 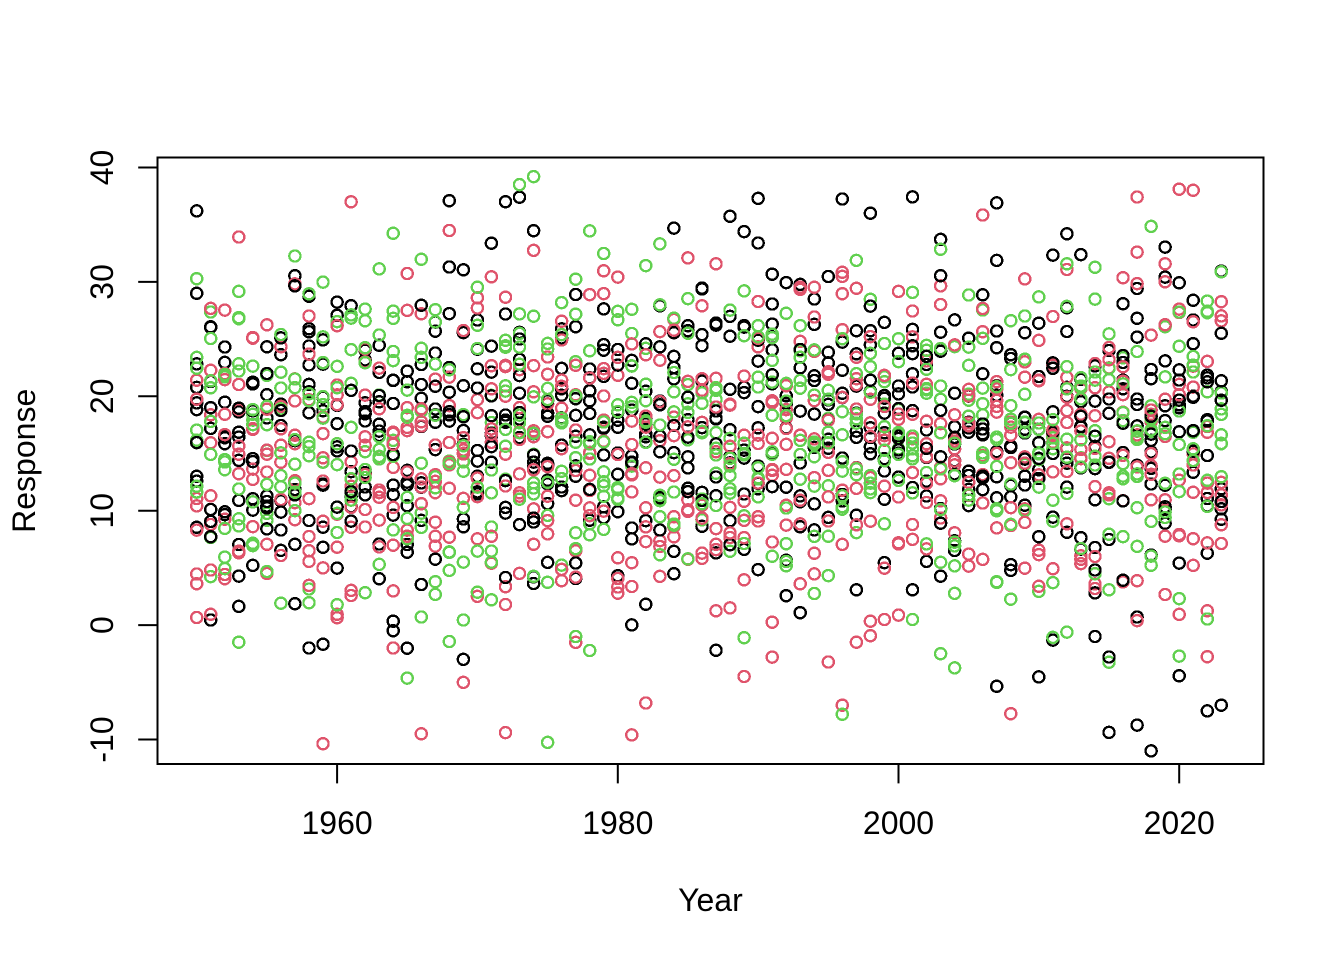 I want to click on svg-text: 2000, so click(x=898, y=823).